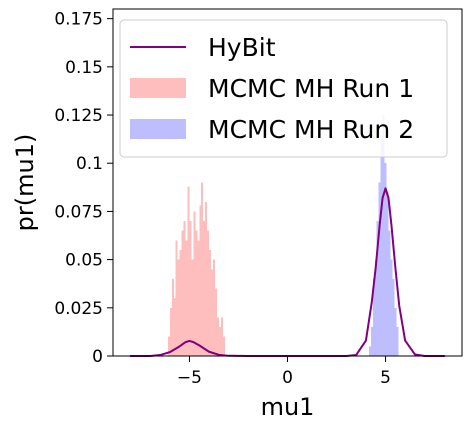 This screenshot has width=471, height=429. What do you see at coordinates (311, 88) in the screenshot?
I see `legend-label: MCMC MH Run 1` at bounding box center [311, 88].